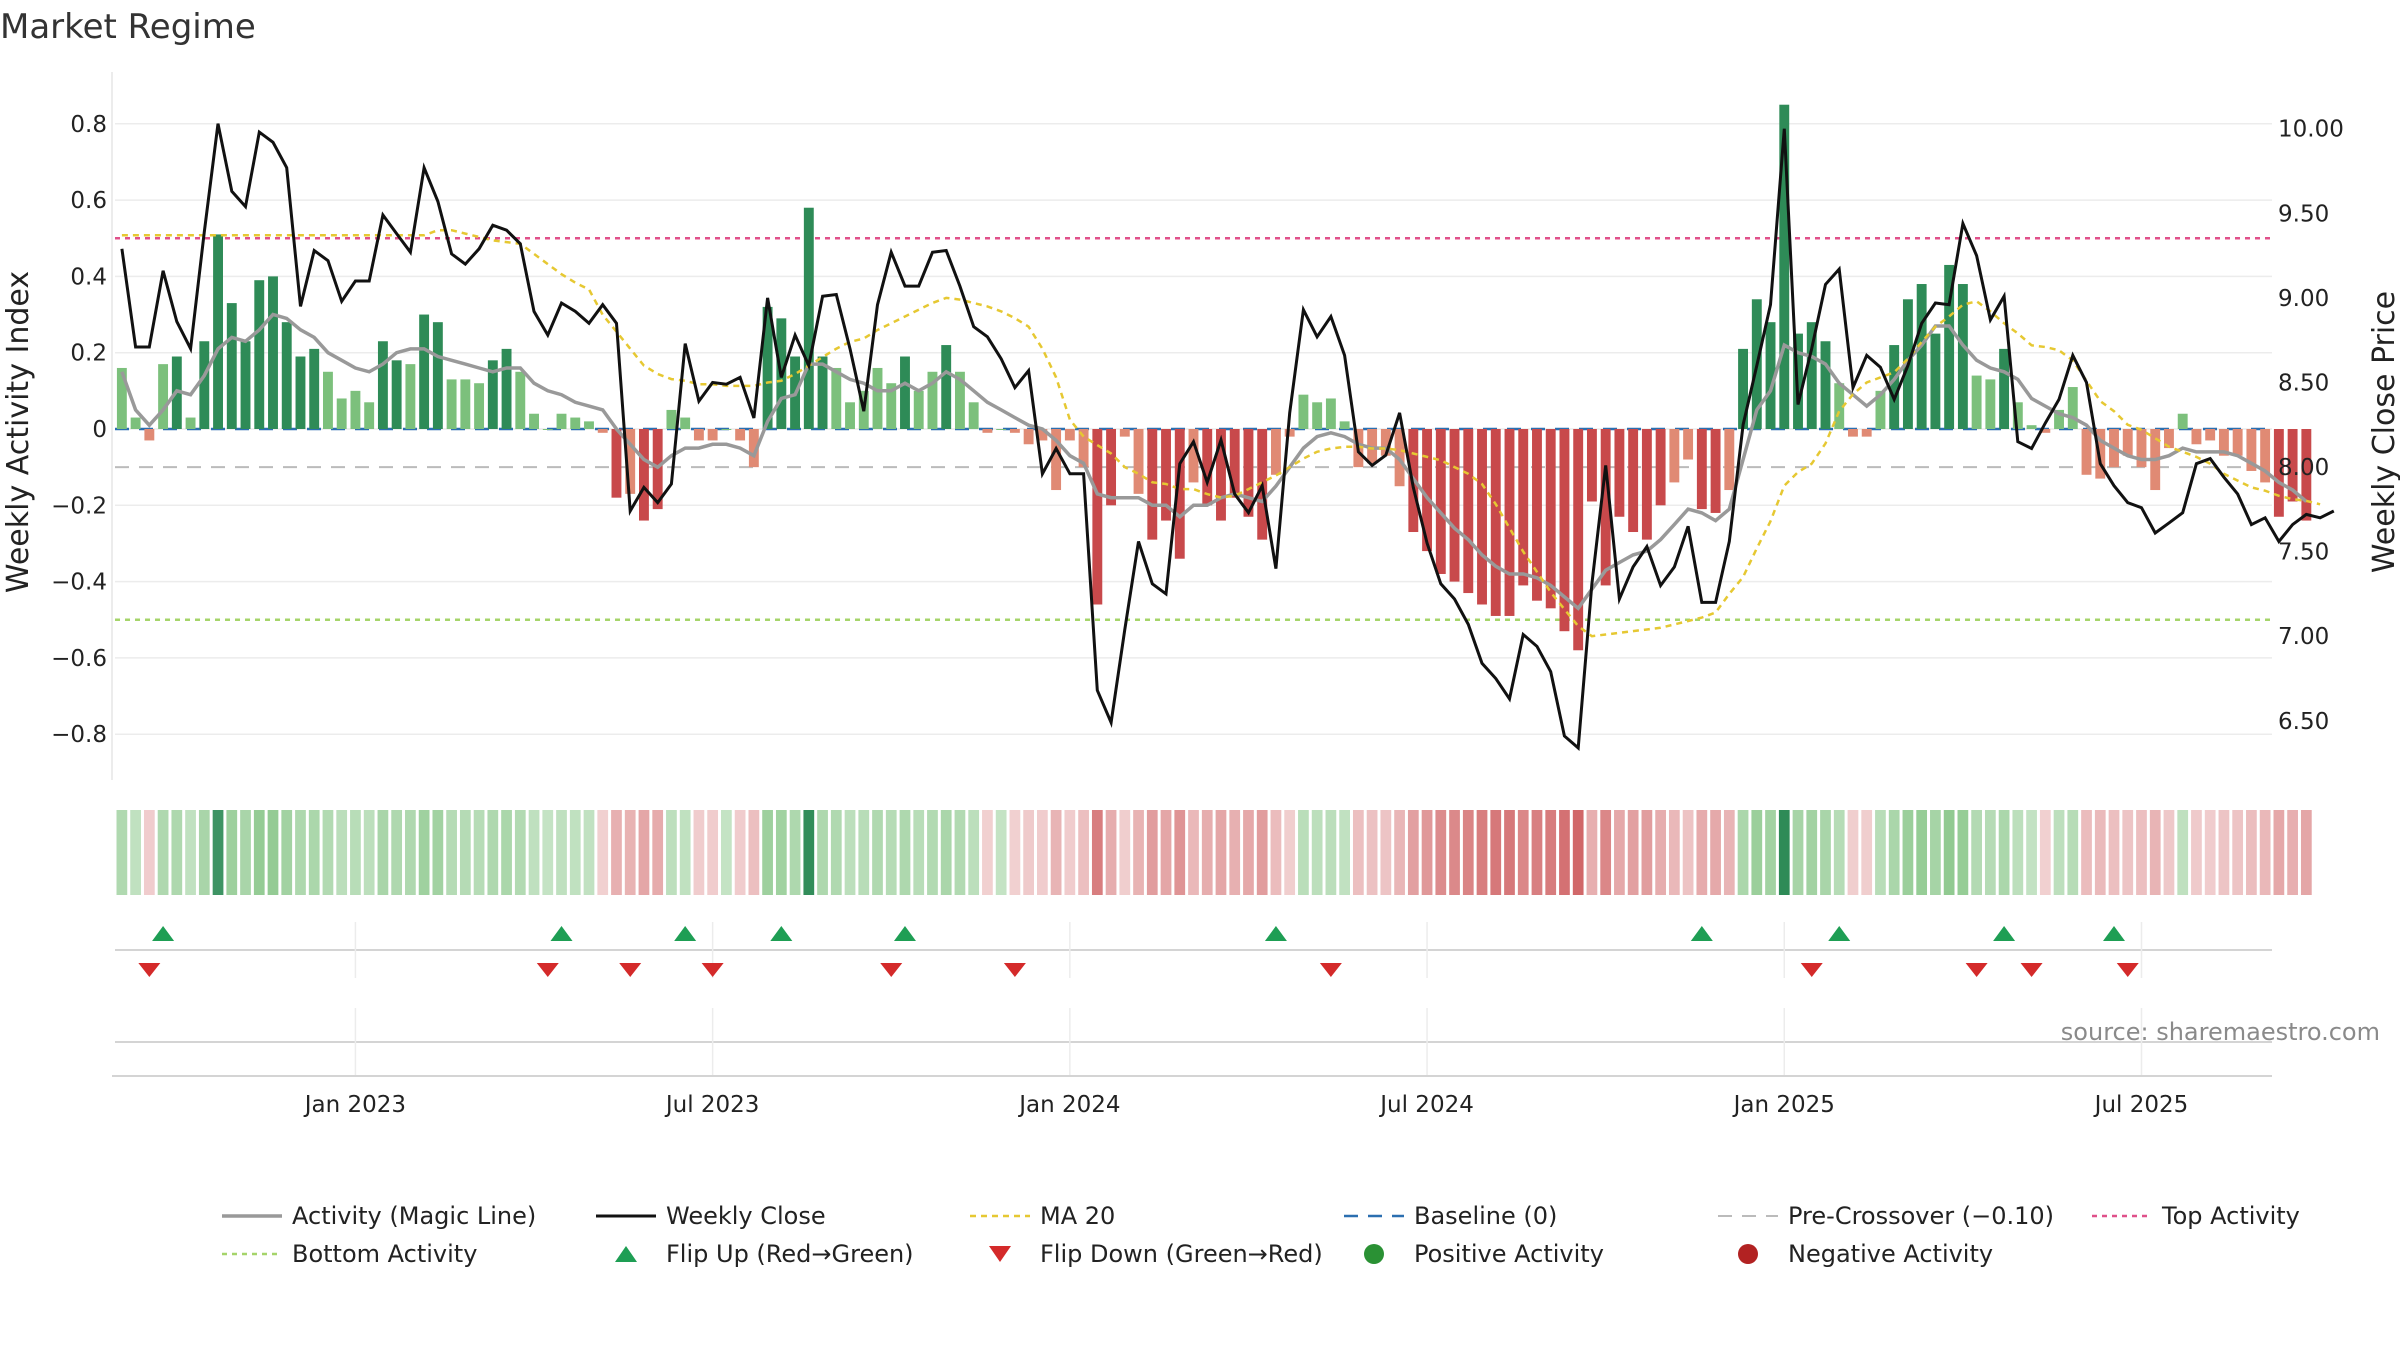  What do you see at coordinates (1921, 1216) in the screenshot?
I see `legend-label: Pre-Crossover (−0.10)` at bounding box center [1921, 1216].